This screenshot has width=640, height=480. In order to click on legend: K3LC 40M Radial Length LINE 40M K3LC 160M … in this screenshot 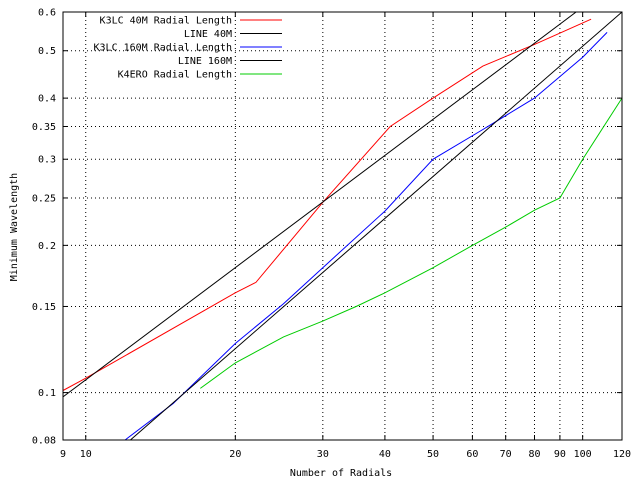, I will do `click(188, 48)`.